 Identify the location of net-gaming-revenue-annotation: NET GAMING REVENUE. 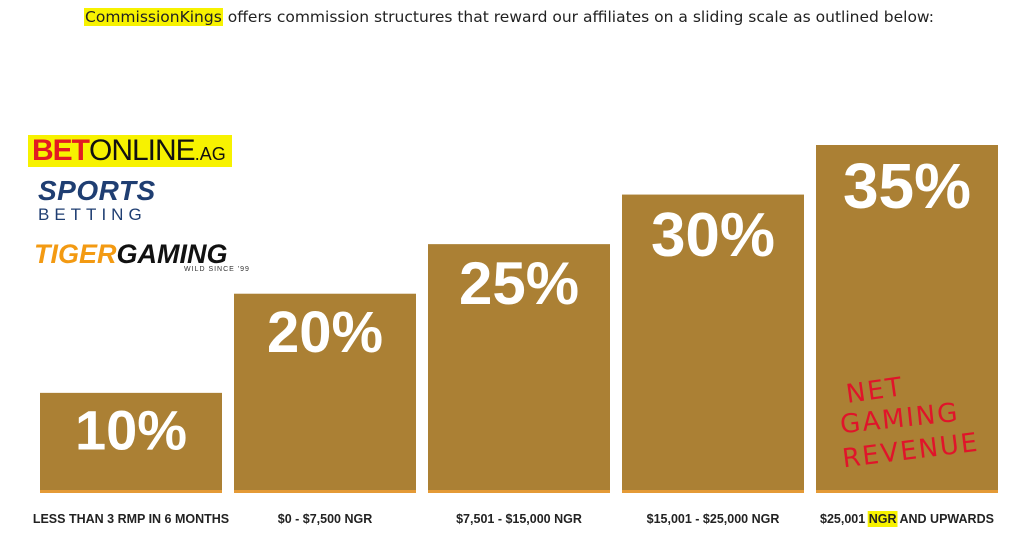
(918, 430).